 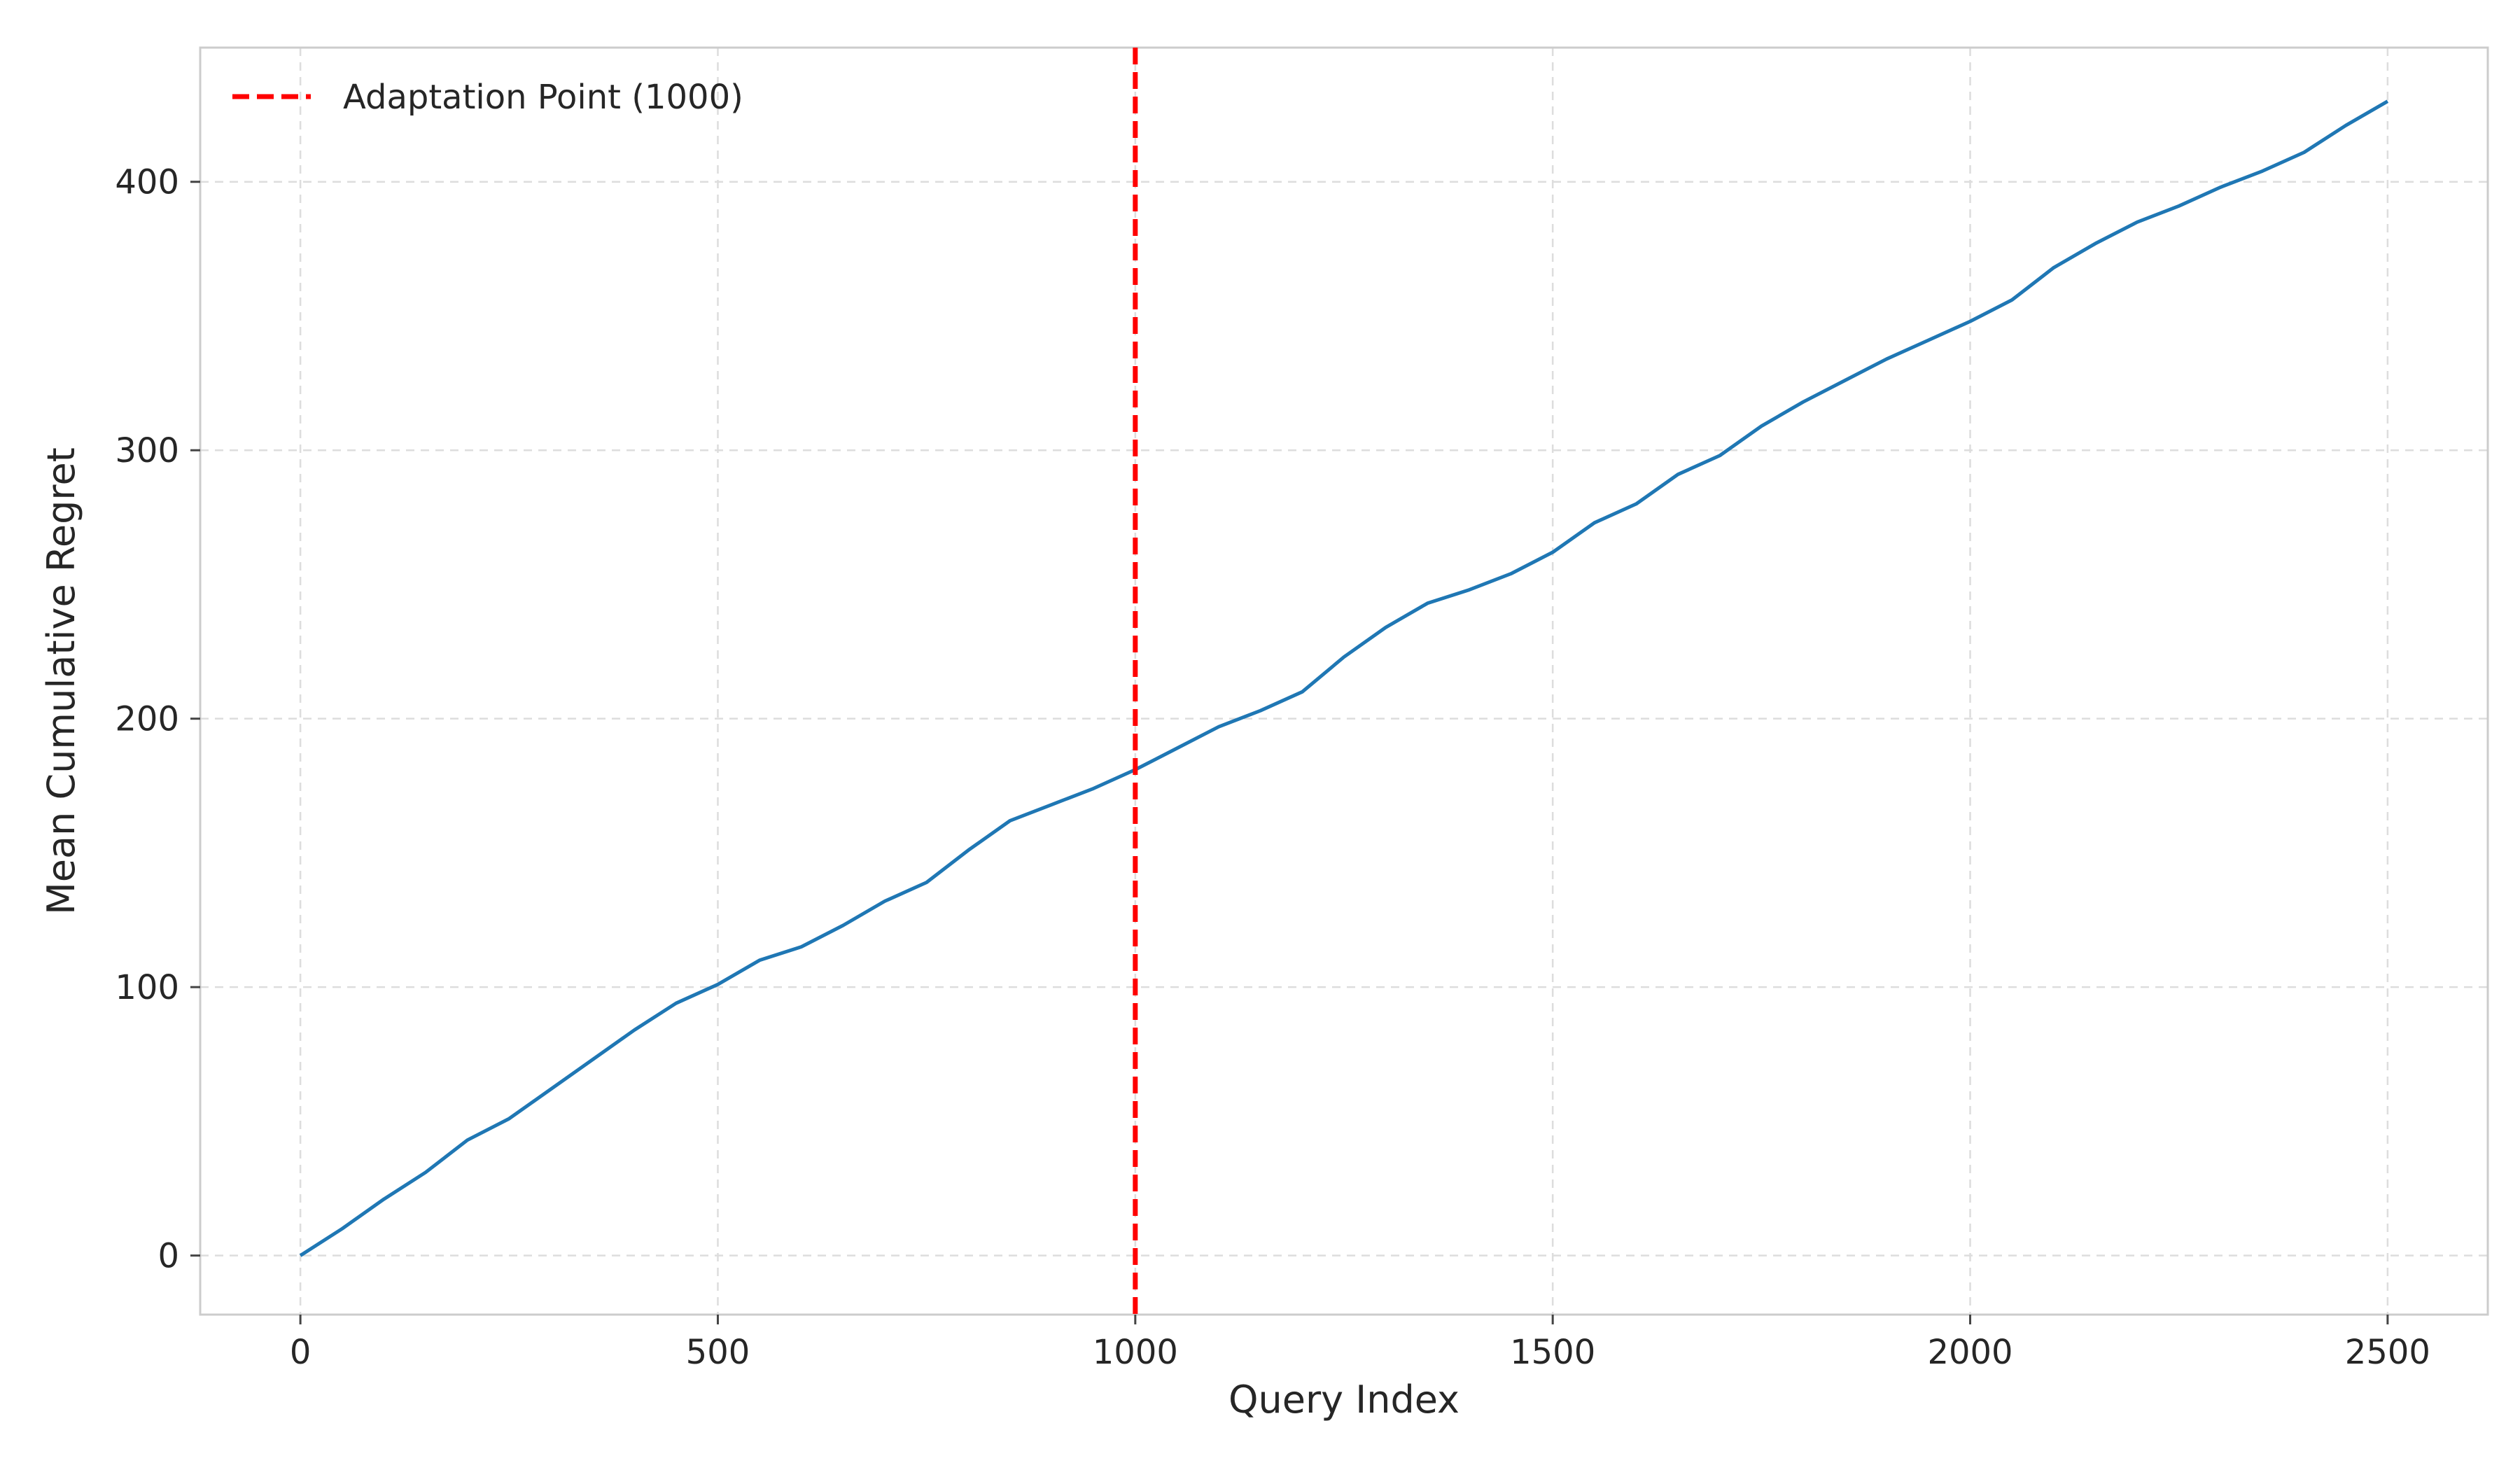 What do you see at coordinates (543, 97) in the screenshot?
I see `legend-label: Adaptation Point (1000)` at bounding box center [543, 97].